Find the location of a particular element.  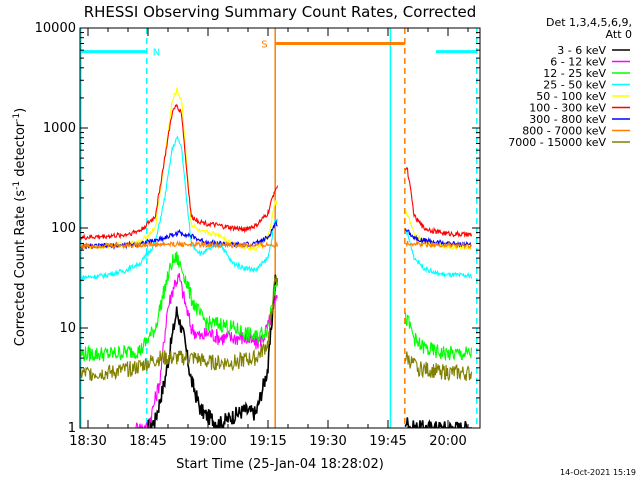

svg-text:Corrected Count Rate (s-1 dete: Corrected Count Rate (s-1 detector-1) is located at coordinates (20, 227).